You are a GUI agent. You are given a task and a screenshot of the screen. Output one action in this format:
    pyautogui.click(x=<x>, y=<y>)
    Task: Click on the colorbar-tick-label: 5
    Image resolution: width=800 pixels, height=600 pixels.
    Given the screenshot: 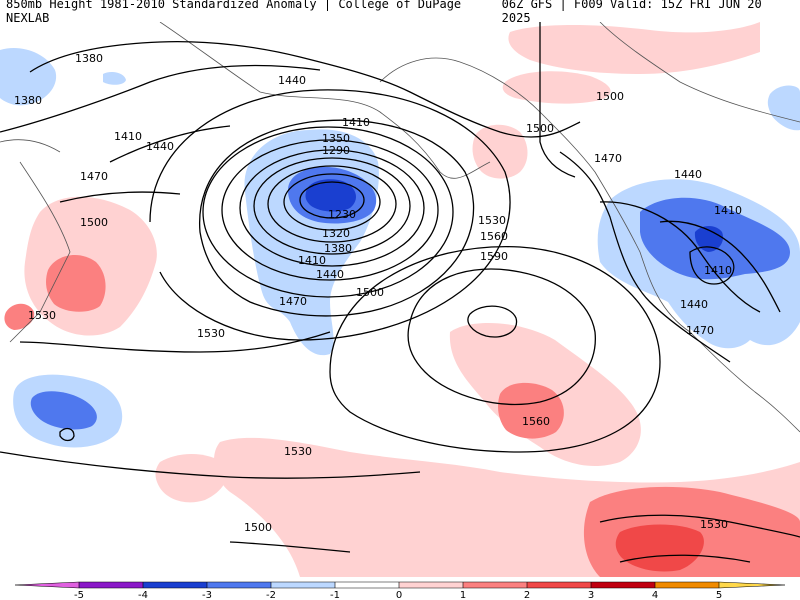 What is the action you would take?
    pyautogui.click(x=719, y=595)
    